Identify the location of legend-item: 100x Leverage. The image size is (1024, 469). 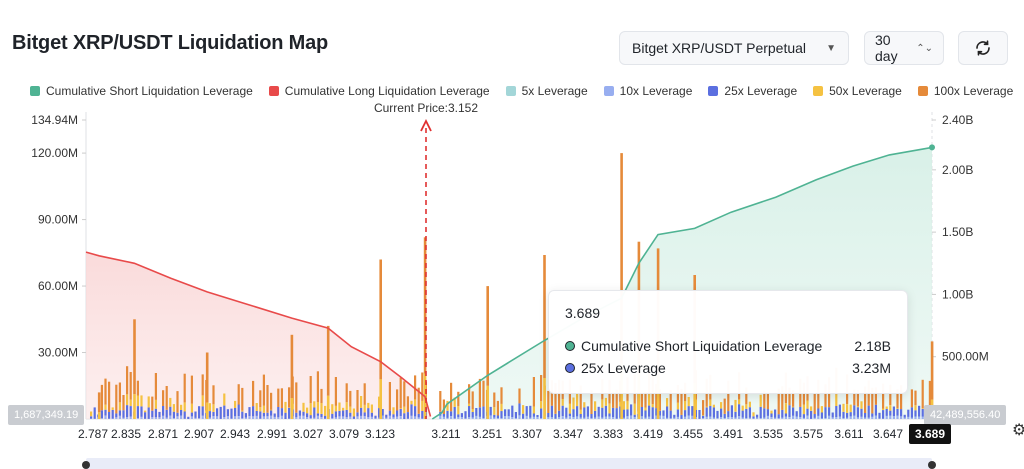
(965, 91).